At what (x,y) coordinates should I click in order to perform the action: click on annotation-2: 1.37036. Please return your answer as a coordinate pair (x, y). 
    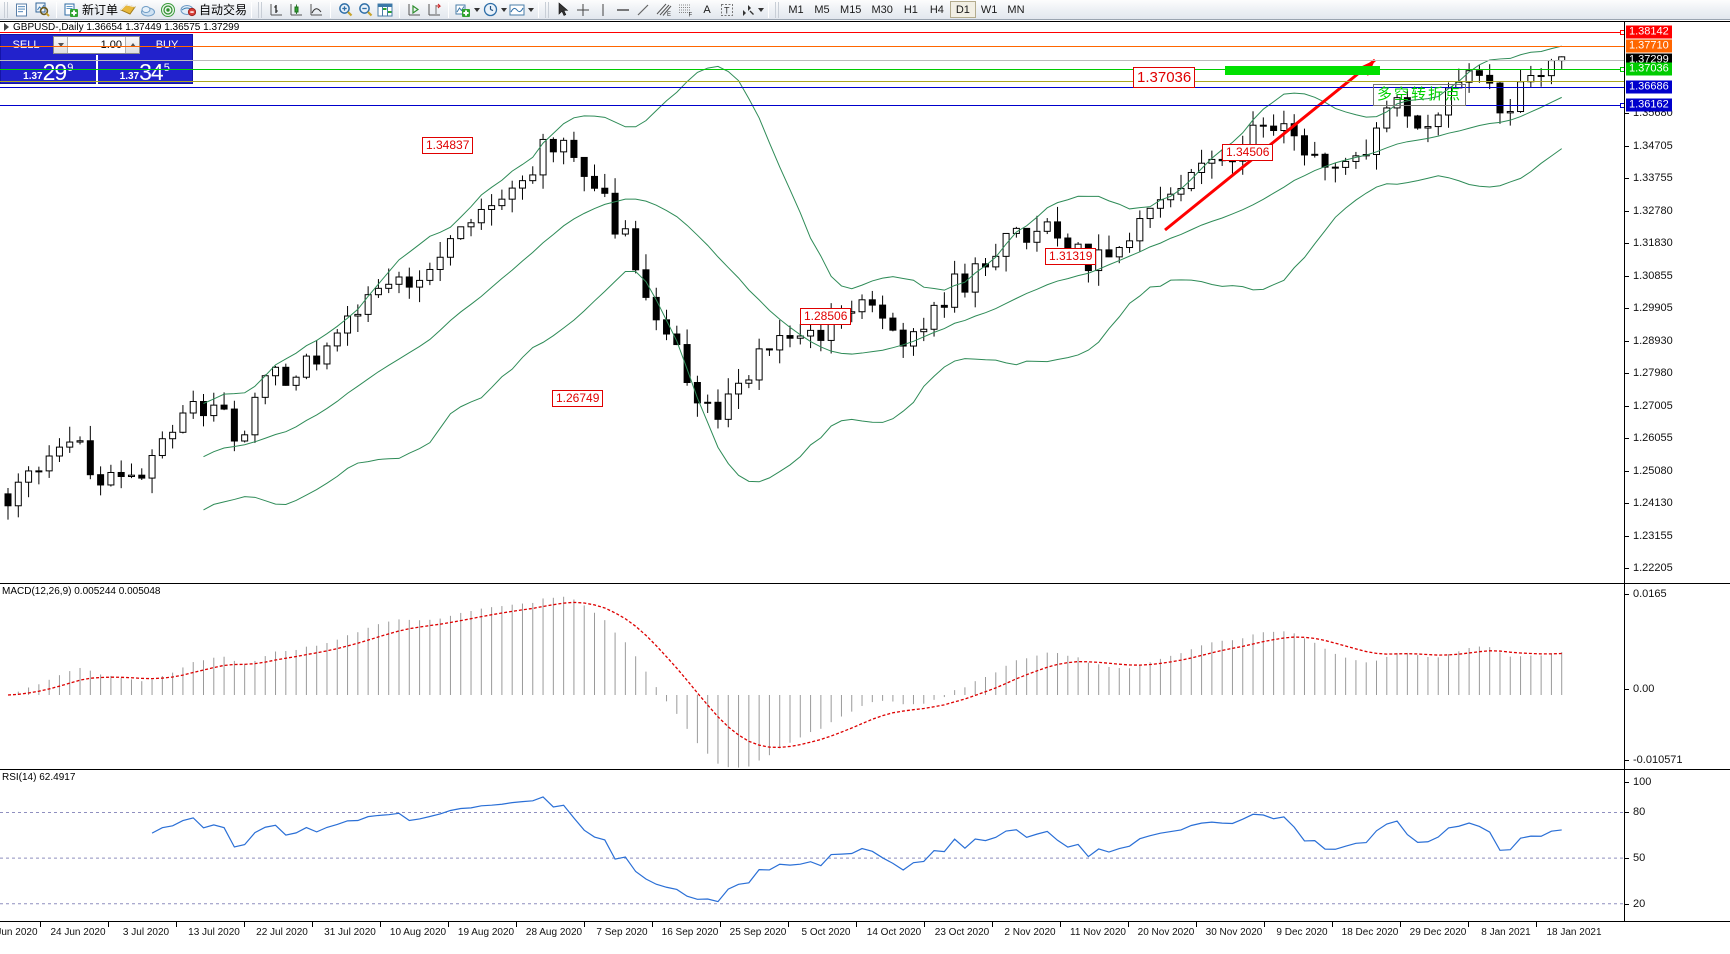
    Looking at the image, I should click on (1164, 77).